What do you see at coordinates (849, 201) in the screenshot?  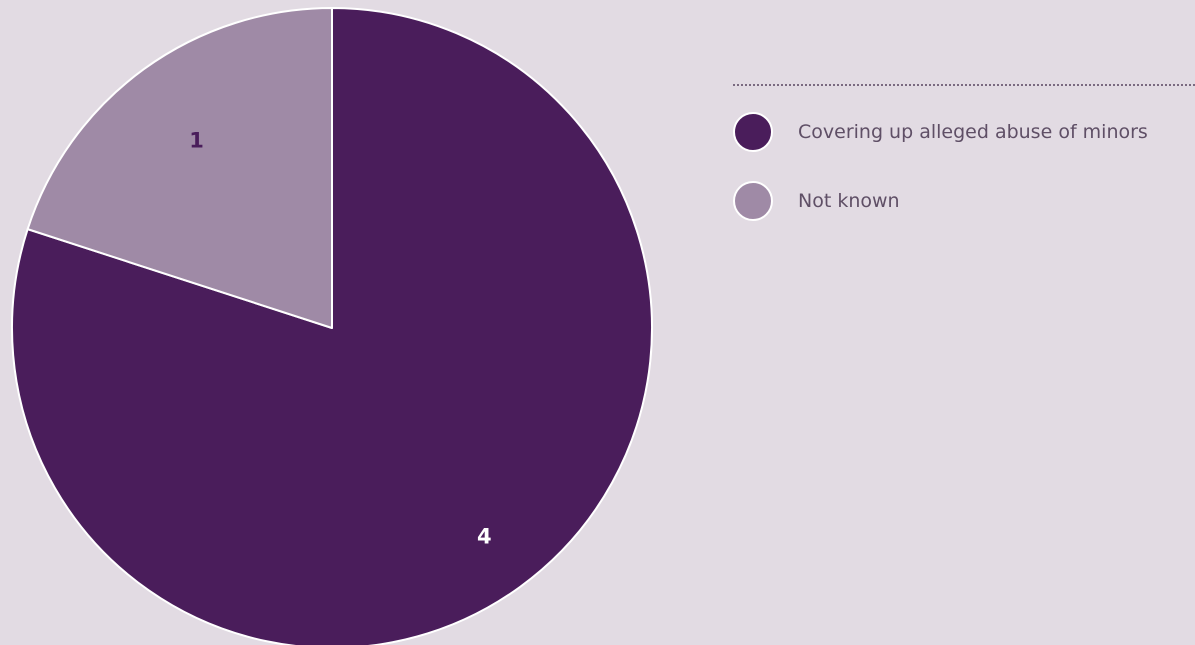 I see `legend-label-not-known: Not known` at bounding box center [849, 201].